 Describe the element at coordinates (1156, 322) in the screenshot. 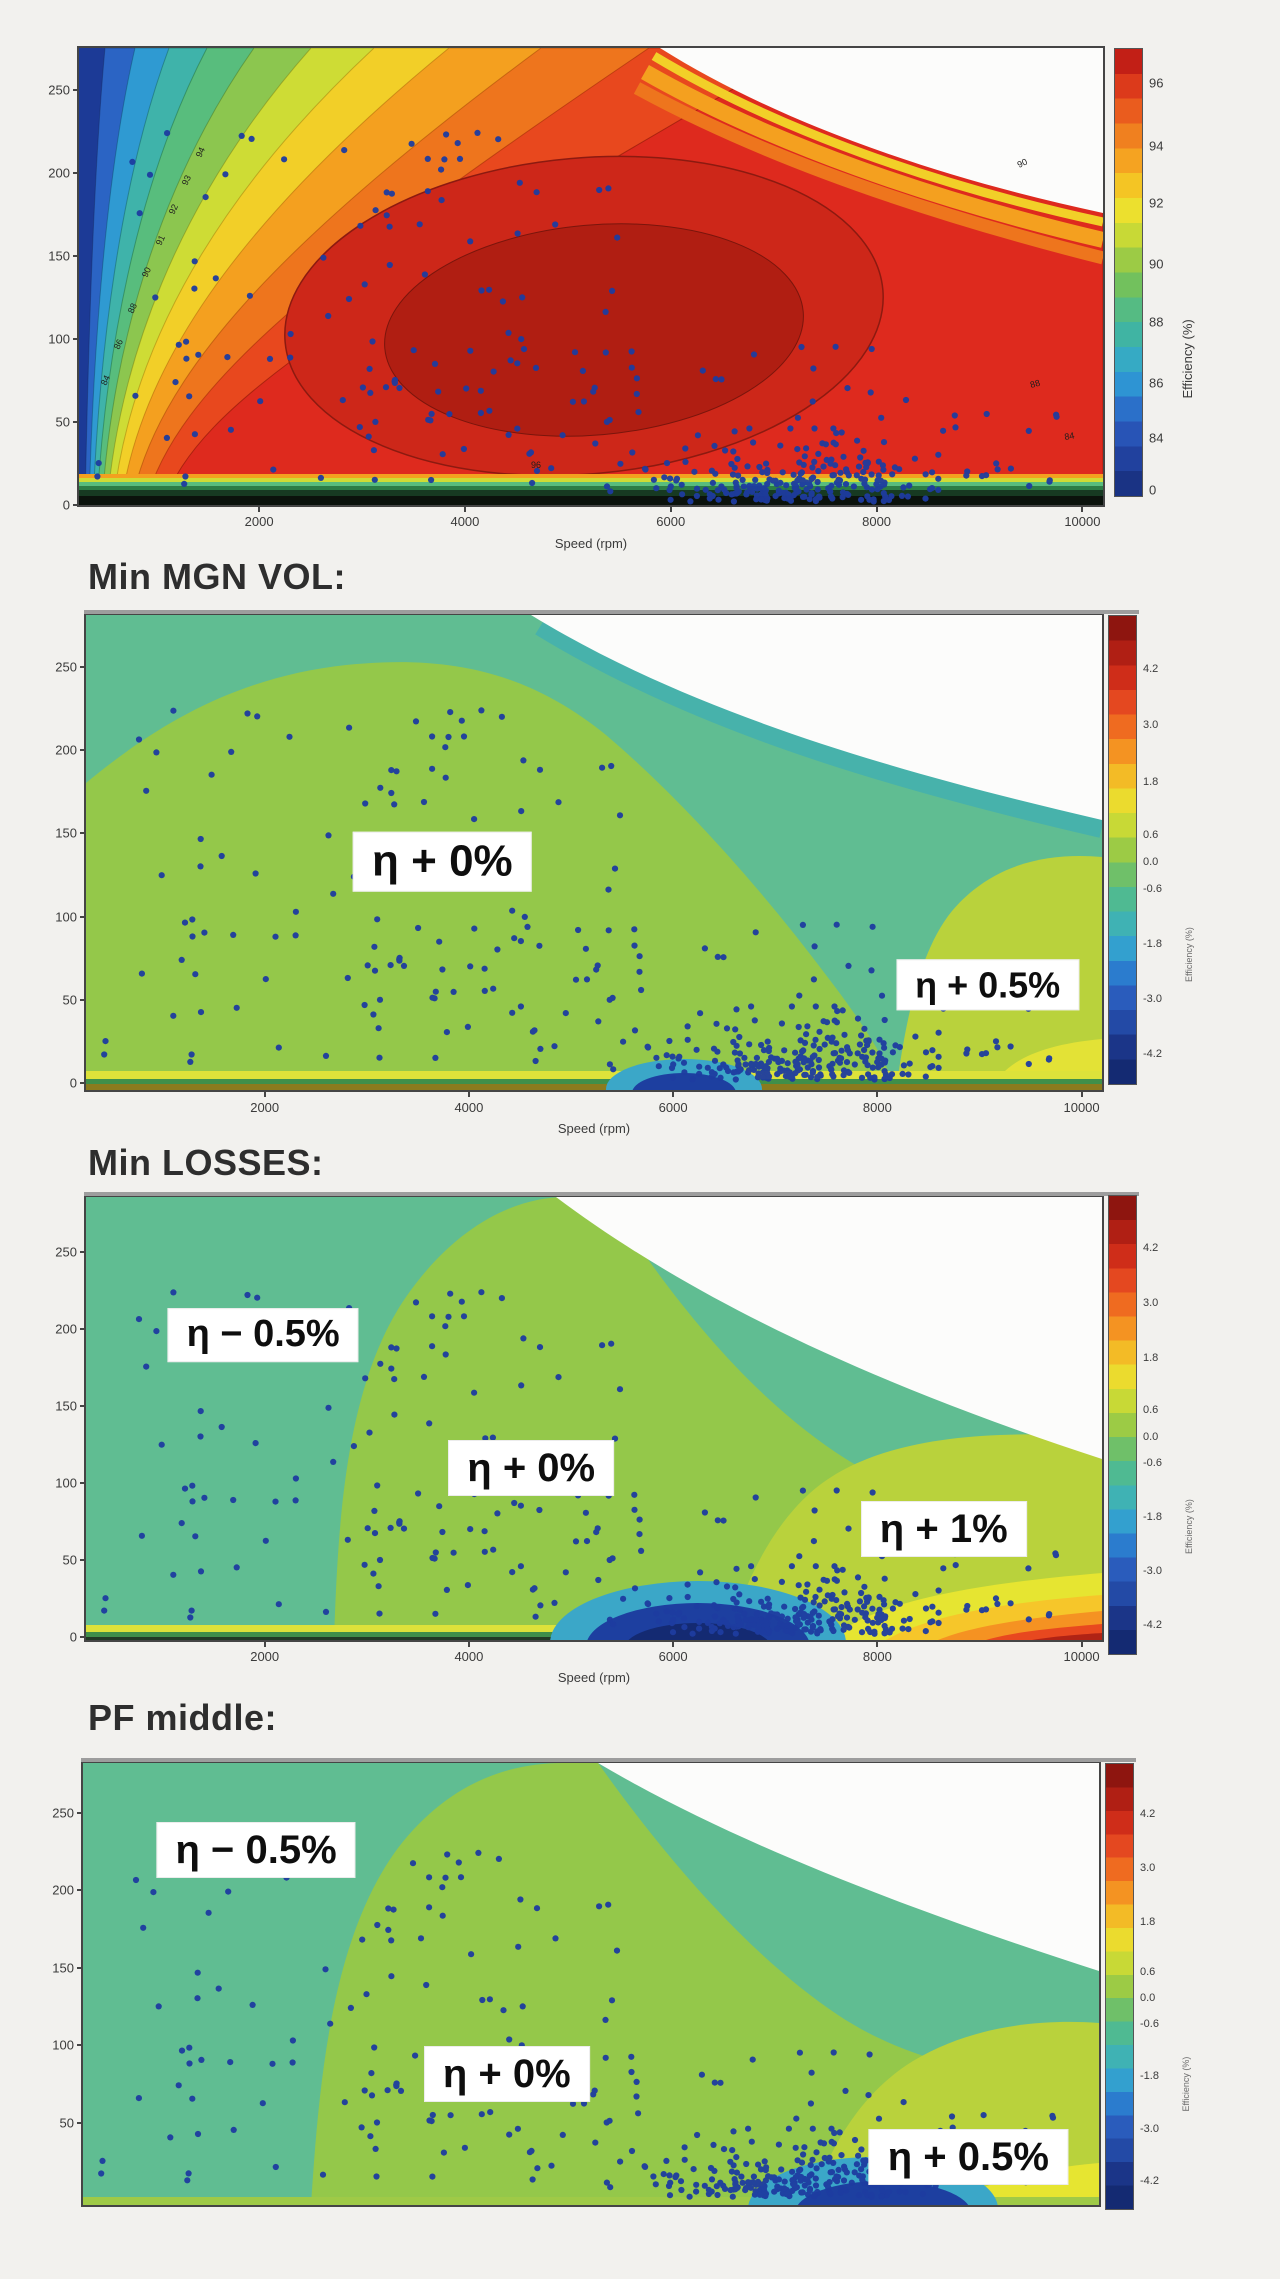

I see `colorbar-tick-label: 88` at that location.